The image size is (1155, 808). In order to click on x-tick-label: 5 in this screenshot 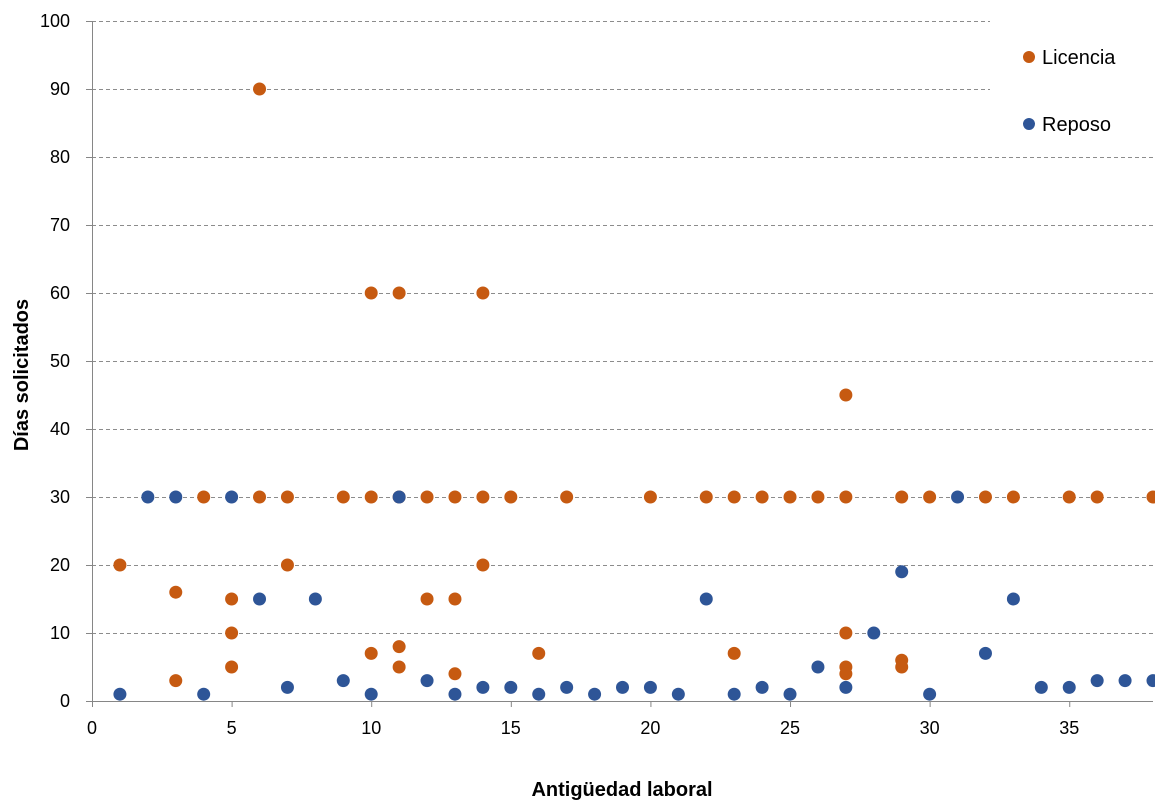, I will do `click(232, 728)`.